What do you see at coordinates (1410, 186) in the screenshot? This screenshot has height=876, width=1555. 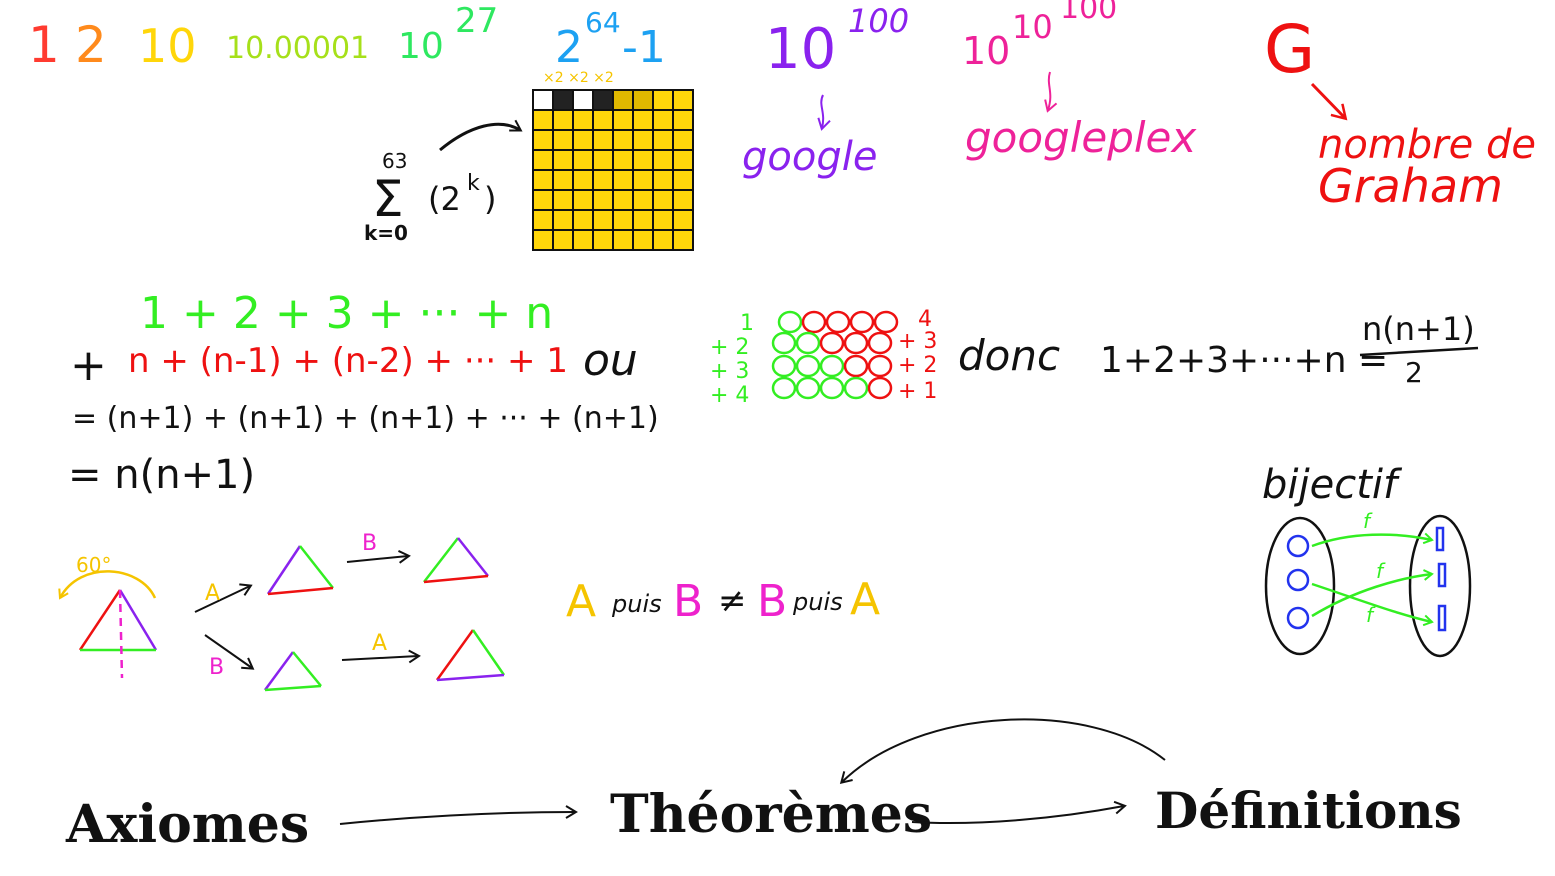 I see `graham-label-line2: Graham` at bounding box center [1410, 186].